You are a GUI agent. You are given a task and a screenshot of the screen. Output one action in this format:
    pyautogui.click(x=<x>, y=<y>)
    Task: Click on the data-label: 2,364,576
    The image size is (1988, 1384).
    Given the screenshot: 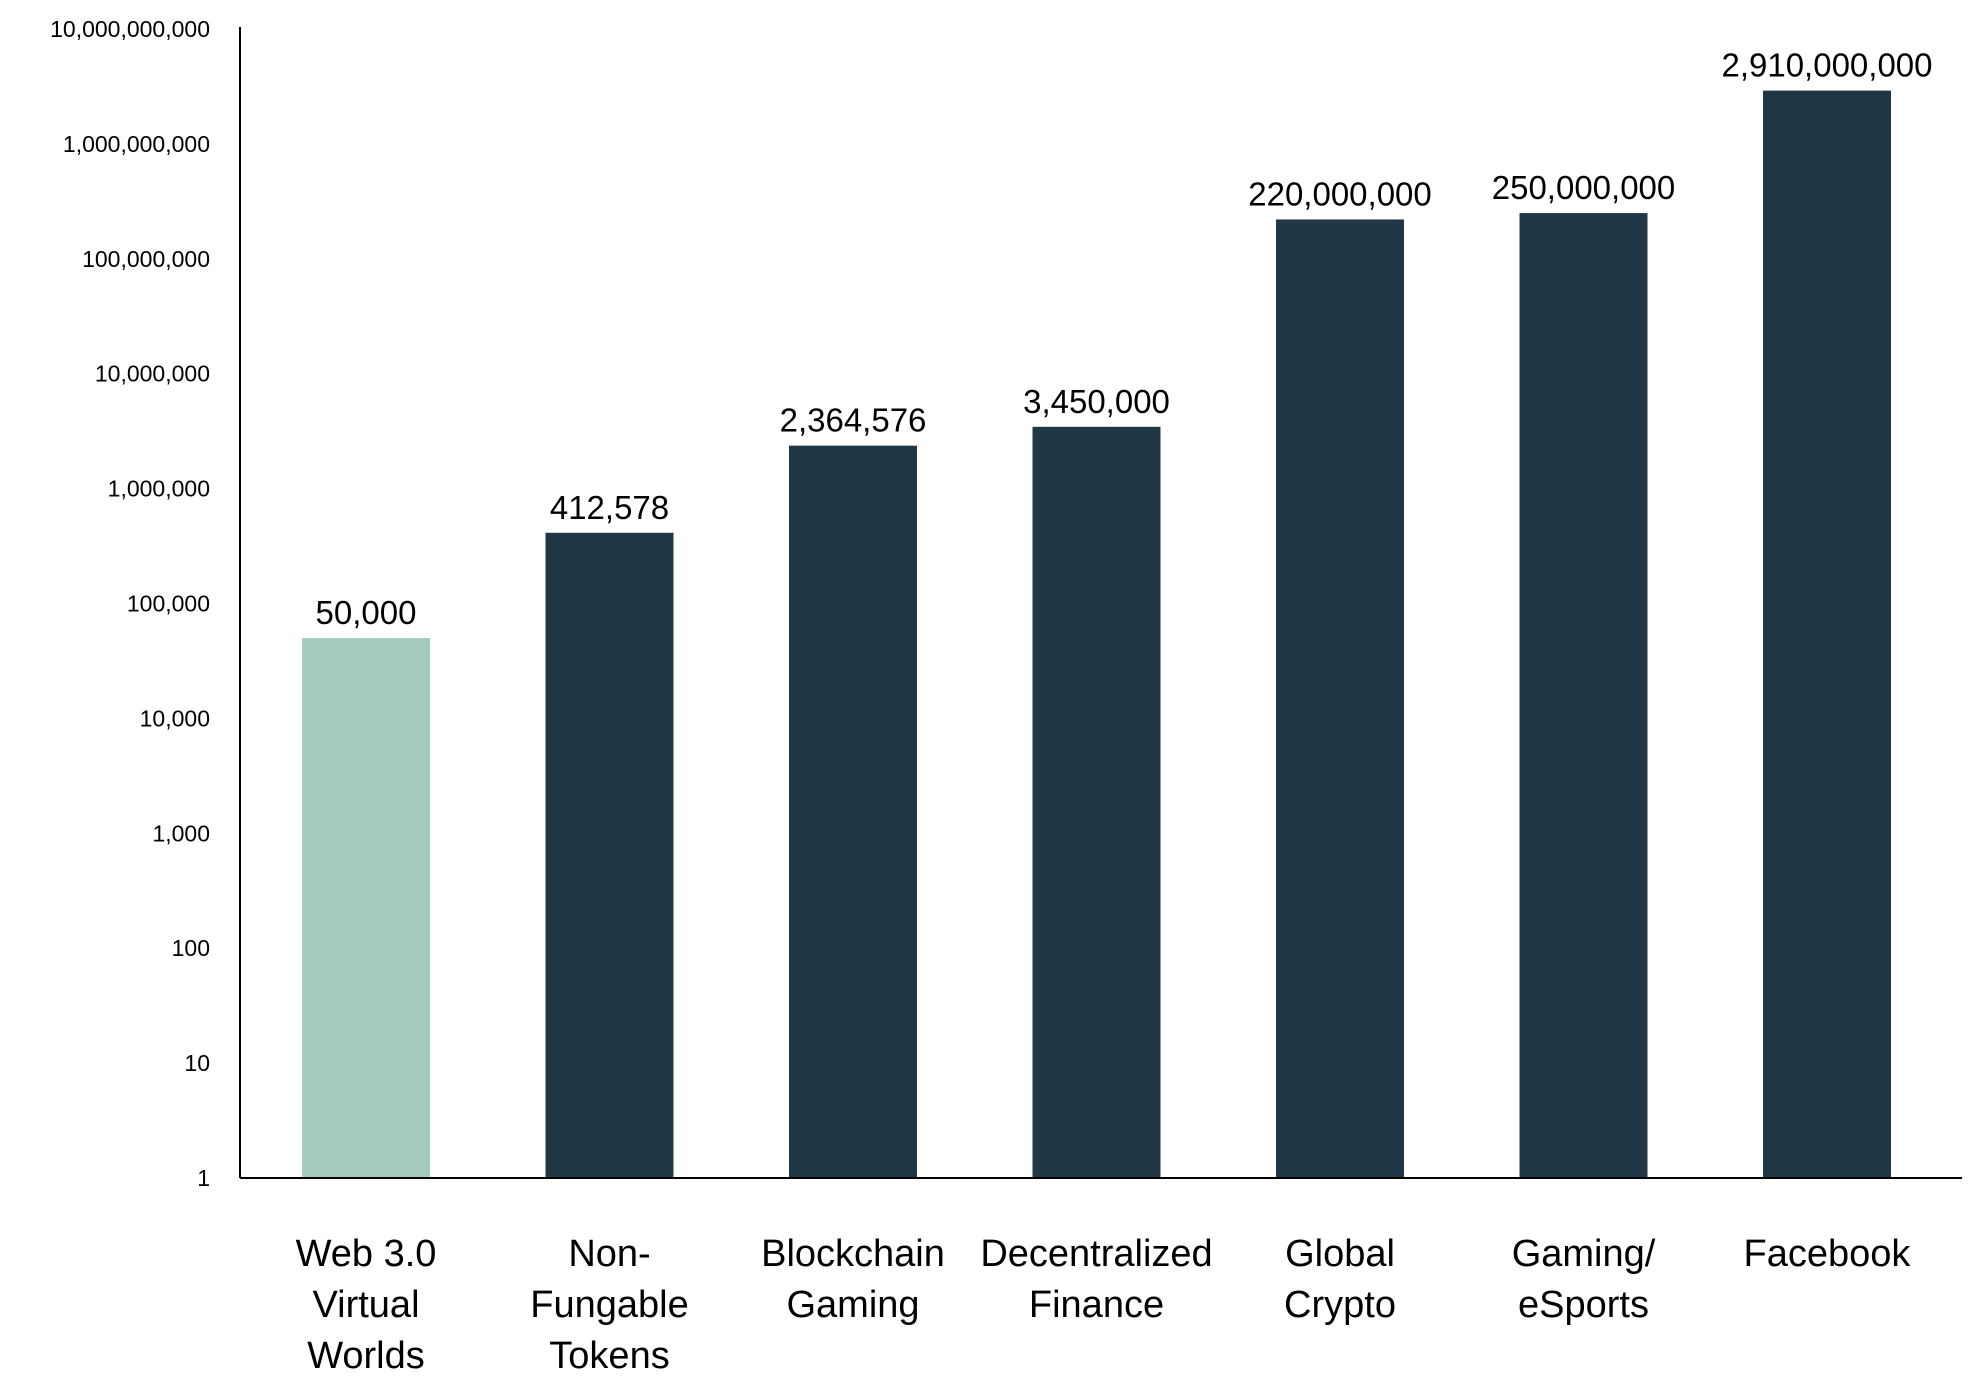 What is the action you would take?
    pyautogui.click(x=853, y=420)
    